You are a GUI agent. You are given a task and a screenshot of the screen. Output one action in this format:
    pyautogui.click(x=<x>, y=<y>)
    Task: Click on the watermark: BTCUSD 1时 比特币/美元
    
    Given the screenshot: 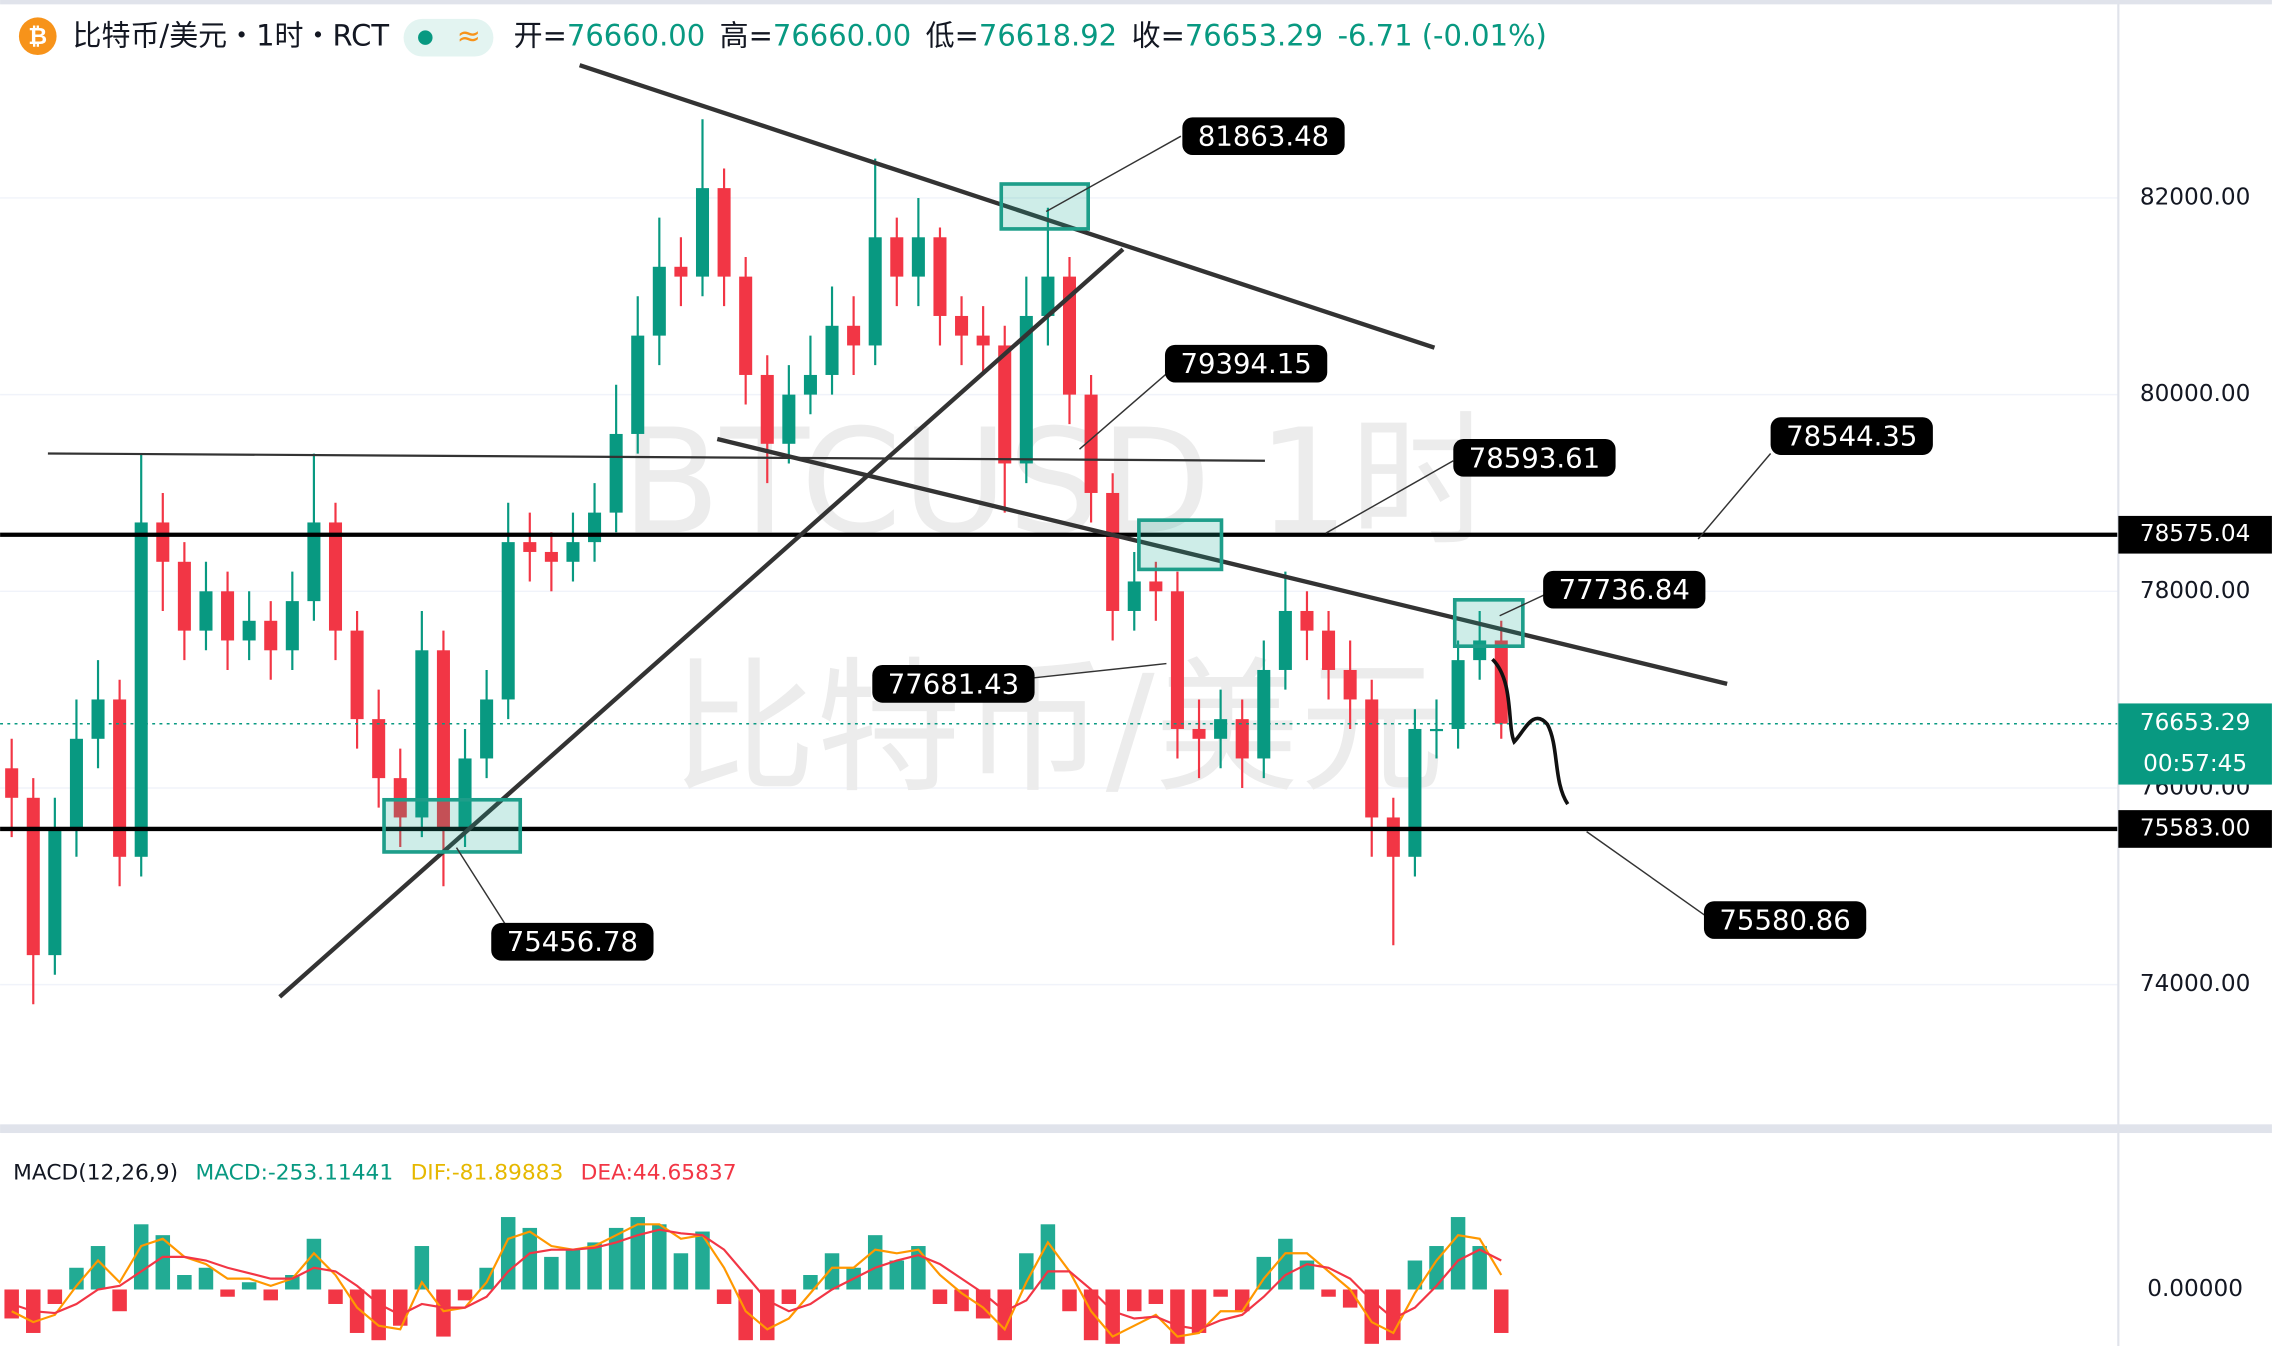 What is the action you would take?
    pyautogui.click(x=1057, y=606)
    